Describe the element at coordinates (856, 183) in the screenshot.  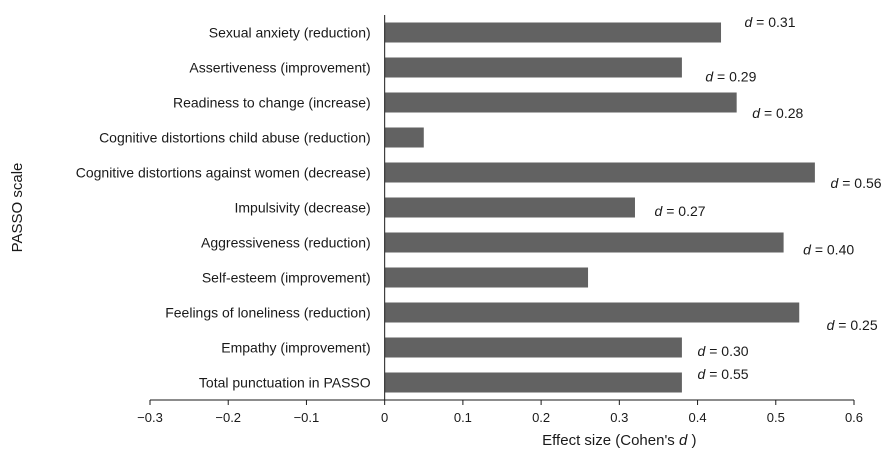
I see `annotation-cognitive-distortions-against-women-decrease: d = 0.56` at that location.